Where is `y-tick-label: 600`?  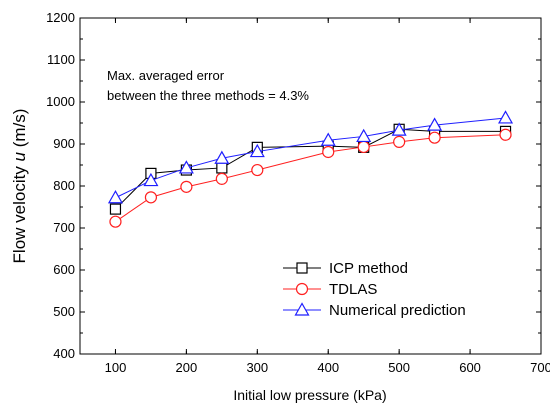 y-tick-label: 600 is located at coordinates (64, 269).